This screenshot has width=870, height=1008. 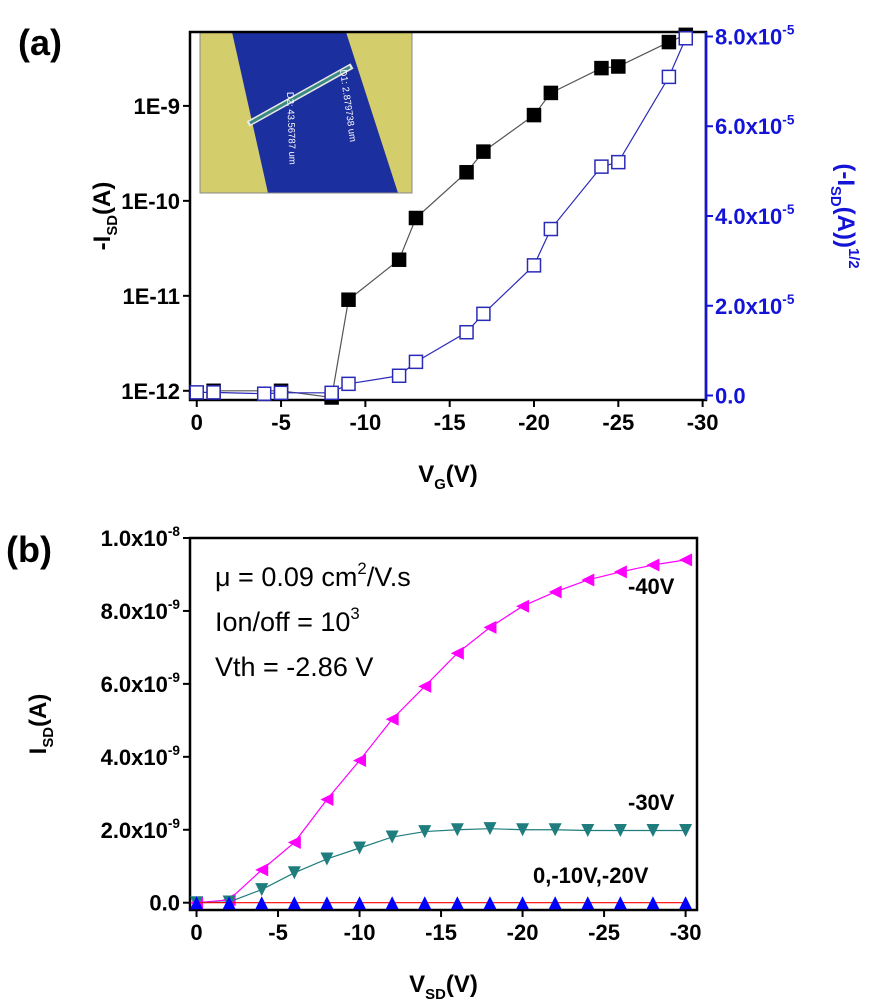 I want to click on inset-photo, so click(x=306, y=112).